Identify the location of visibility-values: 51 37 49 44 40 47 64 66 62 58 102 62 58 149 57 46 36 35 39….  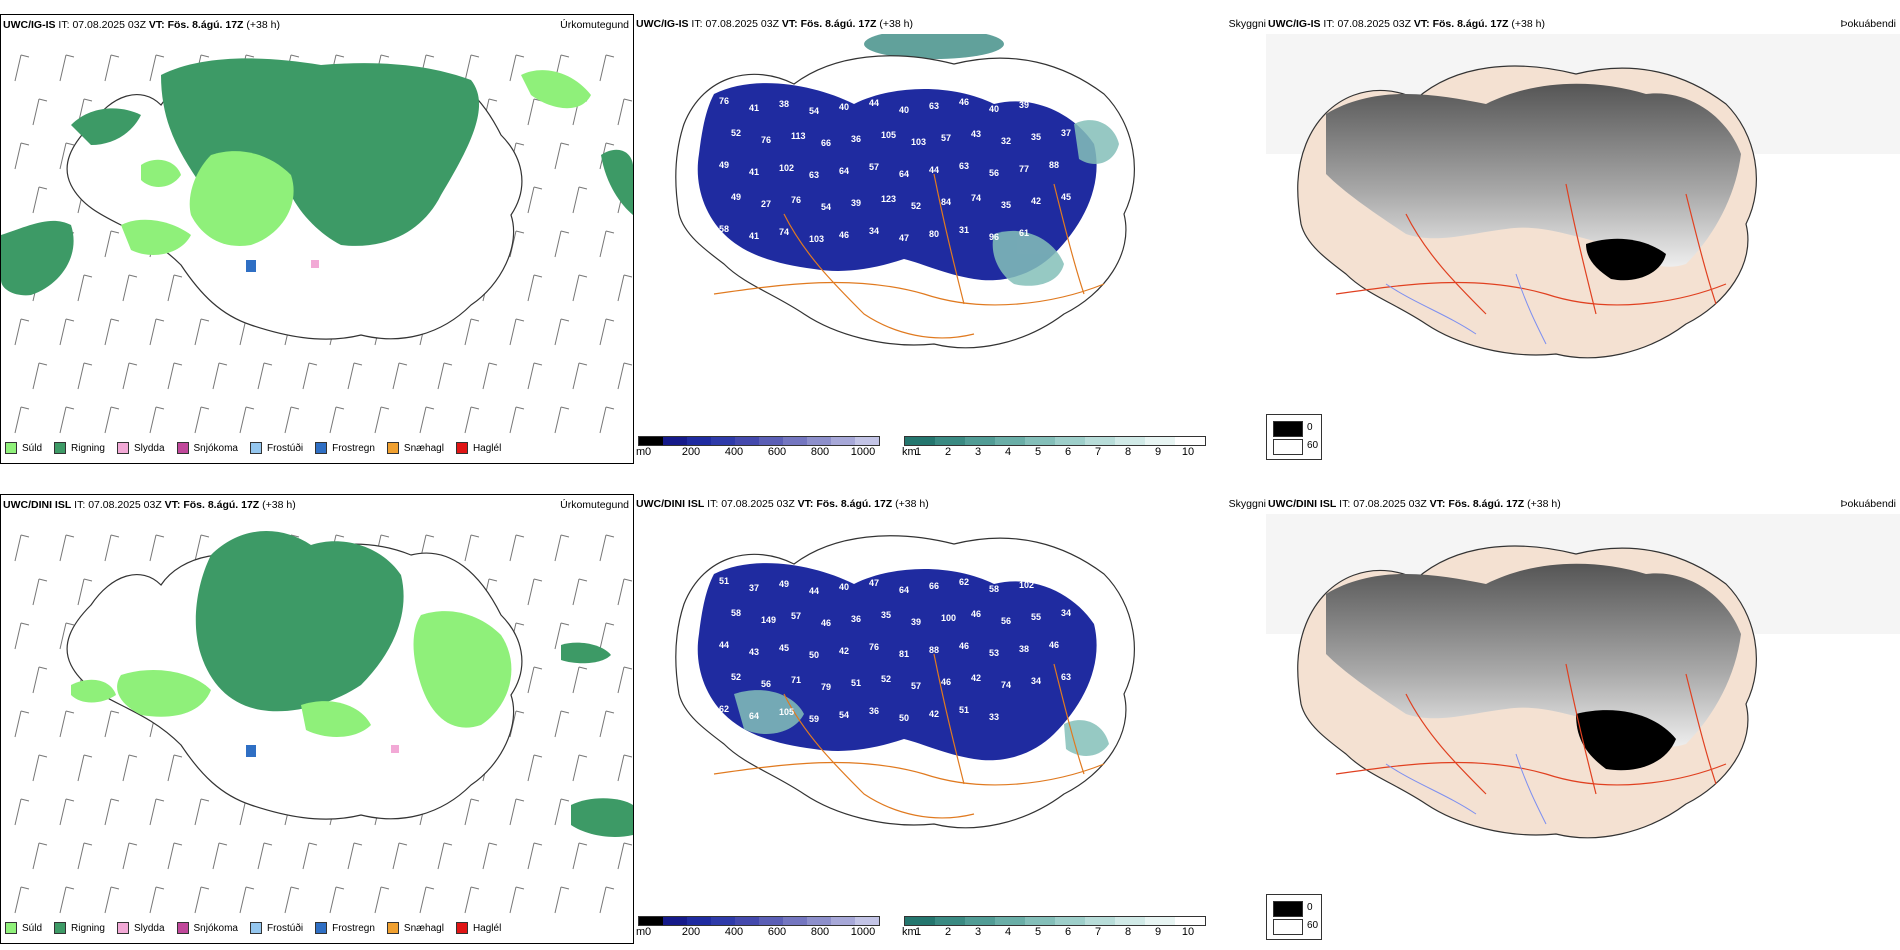
(895, 650).